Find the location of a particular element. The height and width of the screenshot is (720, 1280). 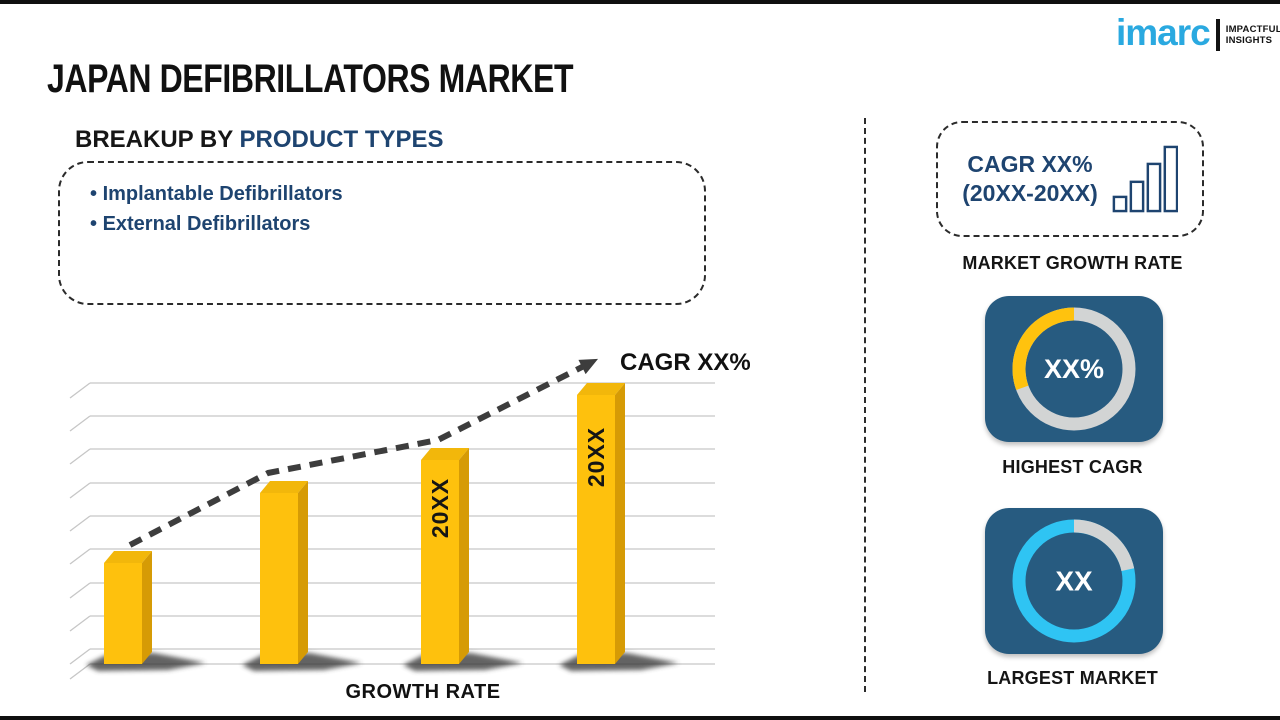

list-item: External Defibrillators is located at coordinates (397, 224).